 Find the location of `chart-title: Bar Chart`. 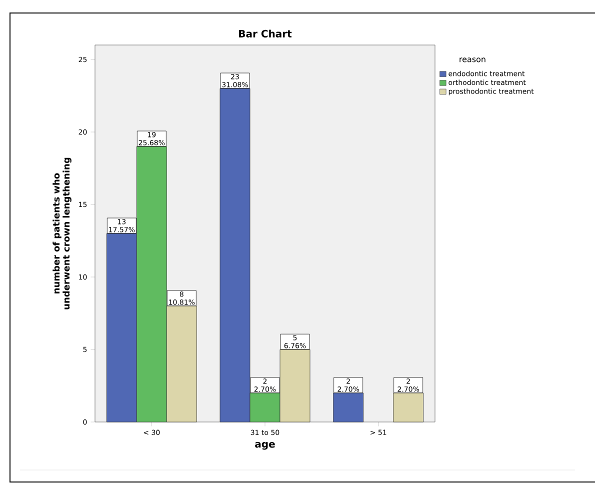

chart-title: Bar Chart is located at coordinates (265, 34).